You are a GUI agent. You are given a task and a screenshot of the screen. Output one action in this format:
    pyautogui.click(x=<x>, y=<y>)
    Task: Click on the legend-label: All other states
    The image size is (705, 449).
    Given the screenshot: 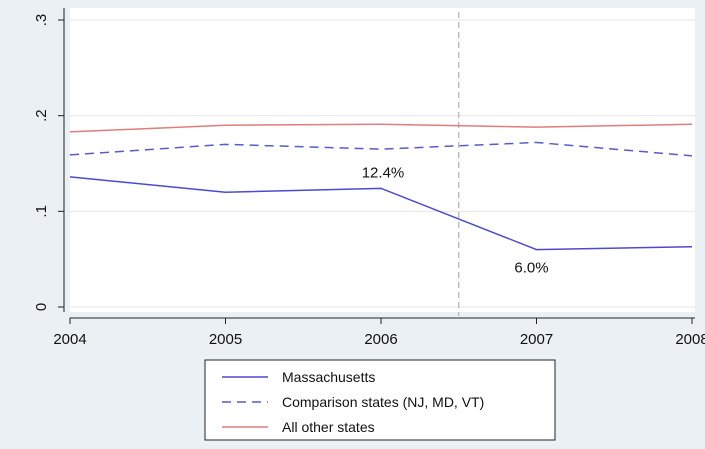 What is the action you would take?
    pyautogui.click(x=328, y=427)
    